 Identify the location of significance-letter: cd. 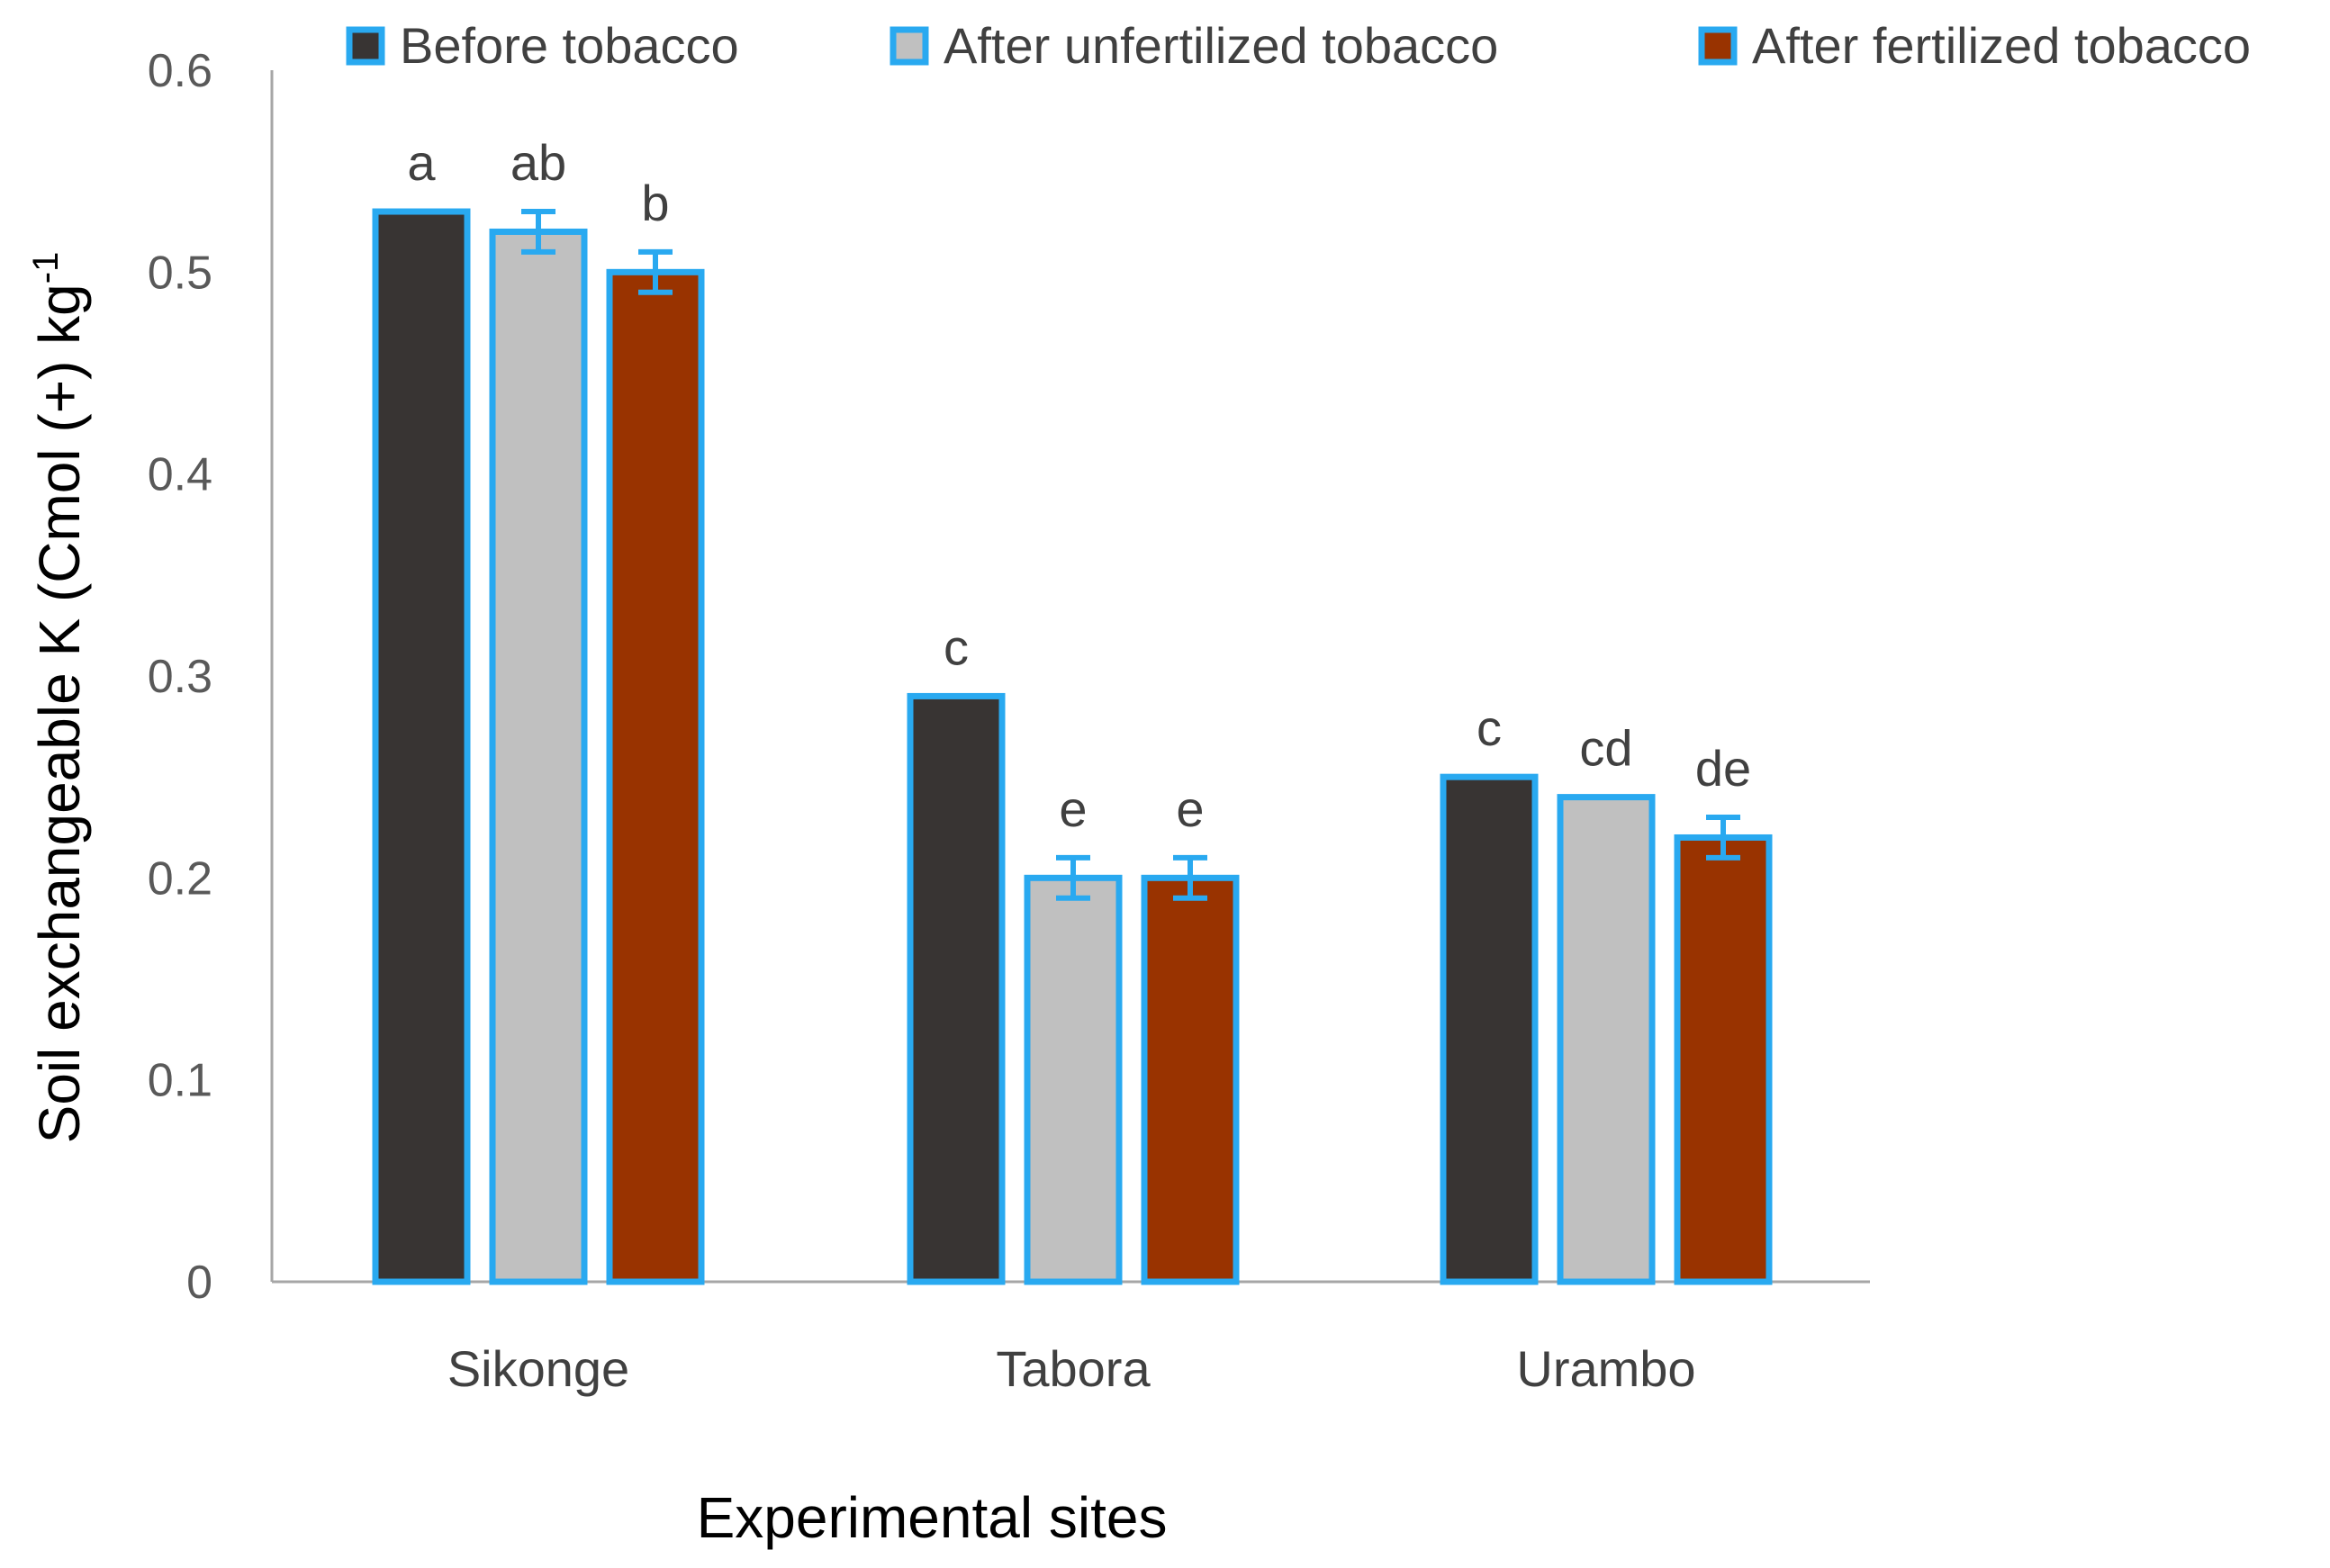
(1605, 749).